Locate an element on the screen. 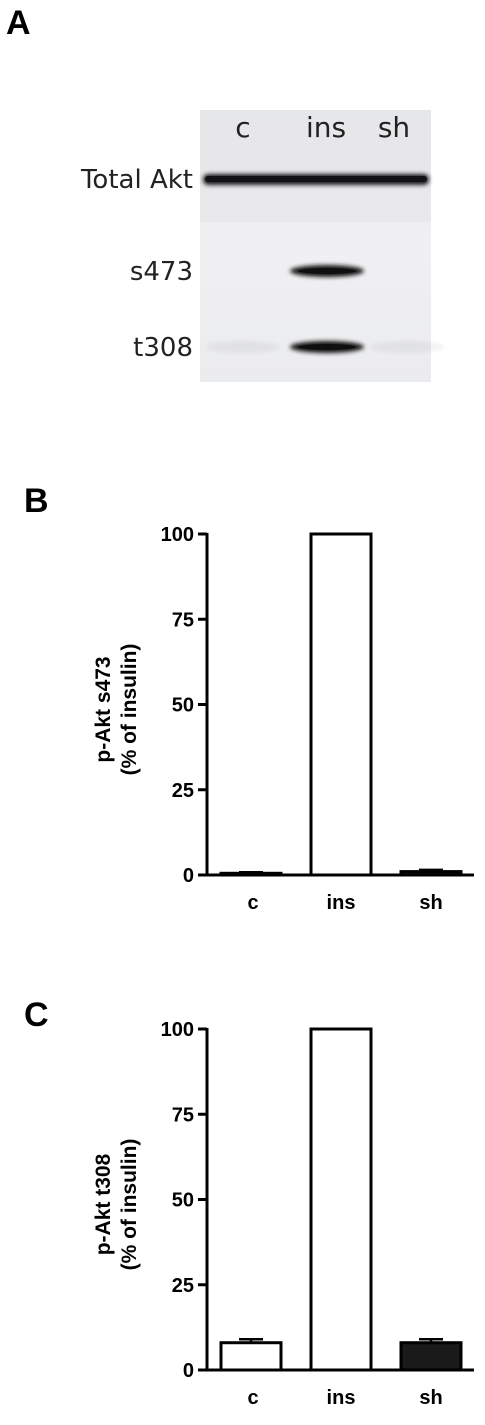 The height and width of the screenshot is (1425, 485). lane-labels: c ins sh is located at coordinates (322, 127).